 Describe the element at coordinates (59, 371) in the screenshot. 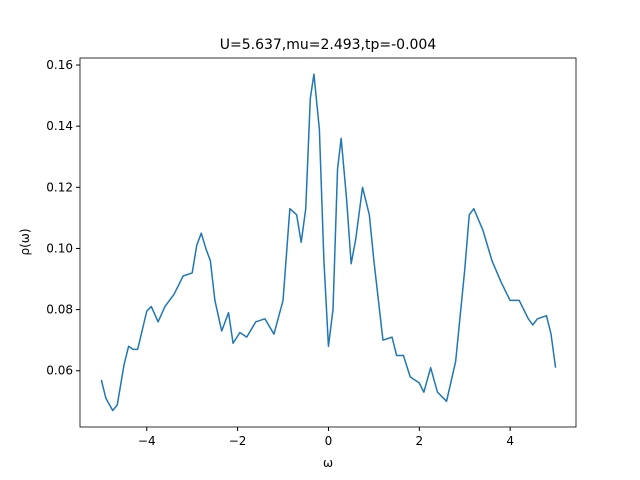

I see `y-tick-label: 0.06` at that location.